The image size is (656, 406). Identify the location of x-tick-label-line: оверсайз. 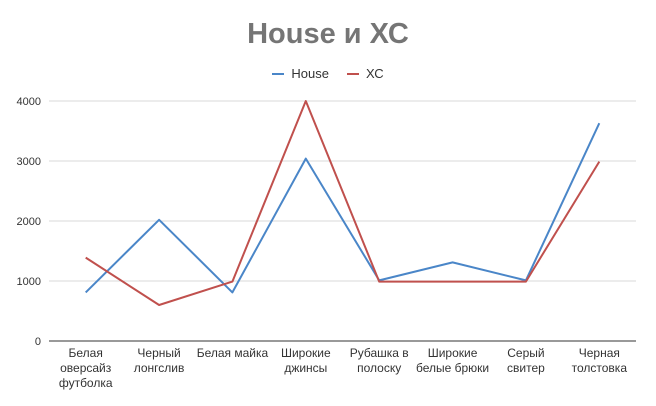
(86, 368).